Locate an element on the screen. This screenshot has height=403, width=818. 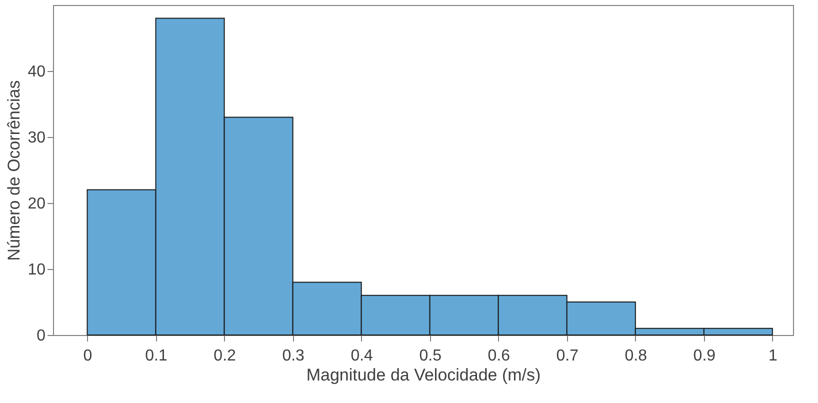
x-tick-label: 0 is located at coordinates (87, 356).